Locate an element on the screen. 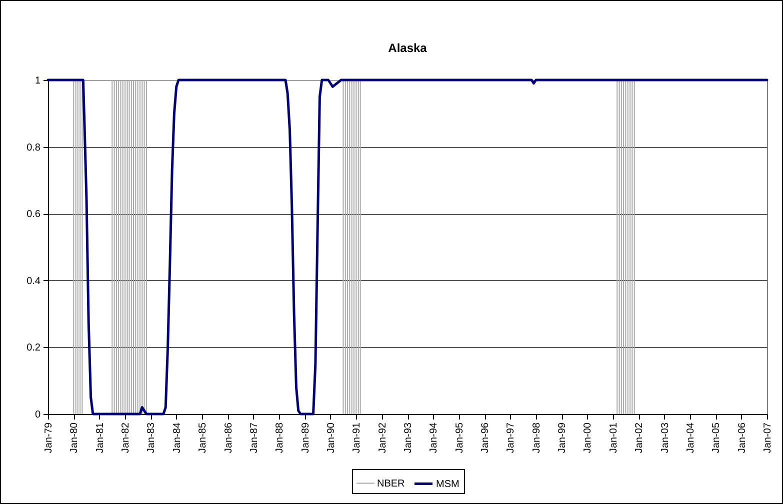 Image resolution: width=783 pixels, height=504 pixels. x-tick-label: Jan-05 is located at coordinates (716, 438).